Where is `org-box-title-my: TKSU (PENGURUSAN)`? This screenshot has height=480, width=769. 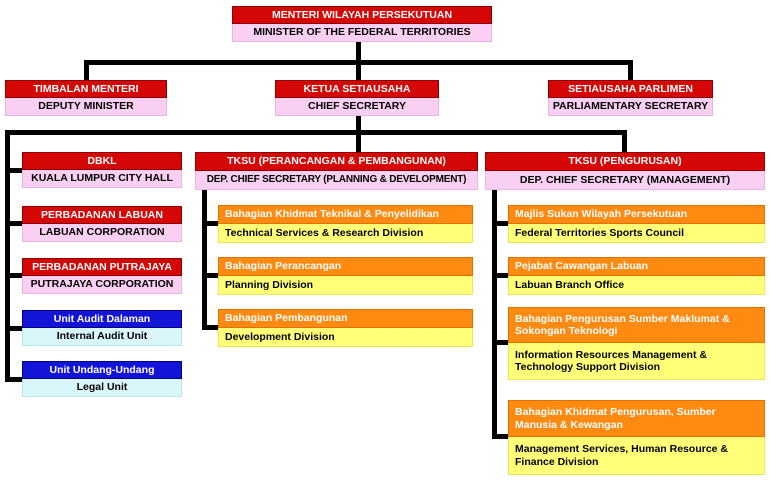
org-box-title-my: TKSU (PENGURUSAN) is located at coordinates (625, 161).